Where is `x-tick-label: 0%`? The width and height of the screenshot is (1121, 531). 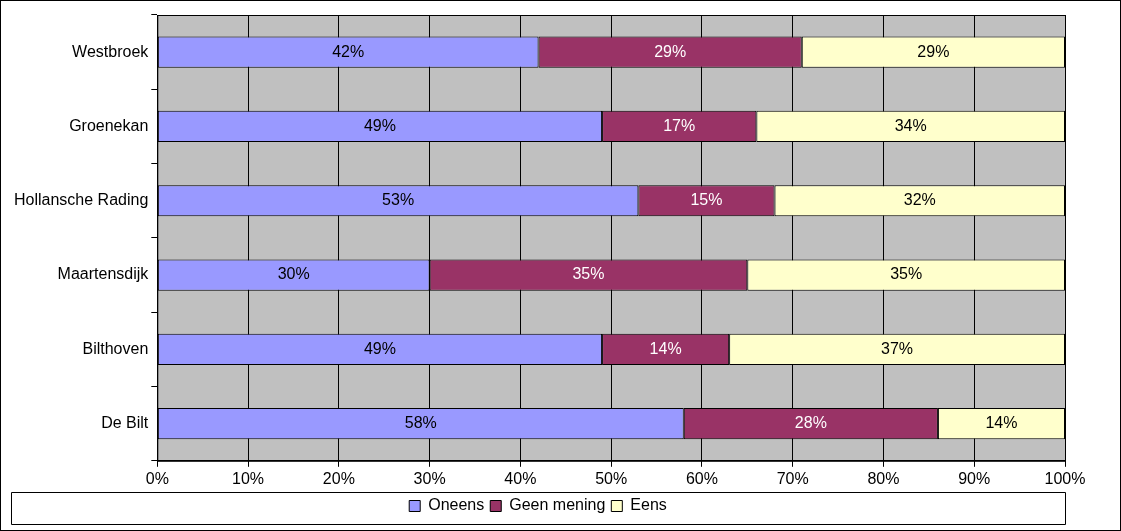 x-tick-label: 0% is located at coordinates (157, 478).